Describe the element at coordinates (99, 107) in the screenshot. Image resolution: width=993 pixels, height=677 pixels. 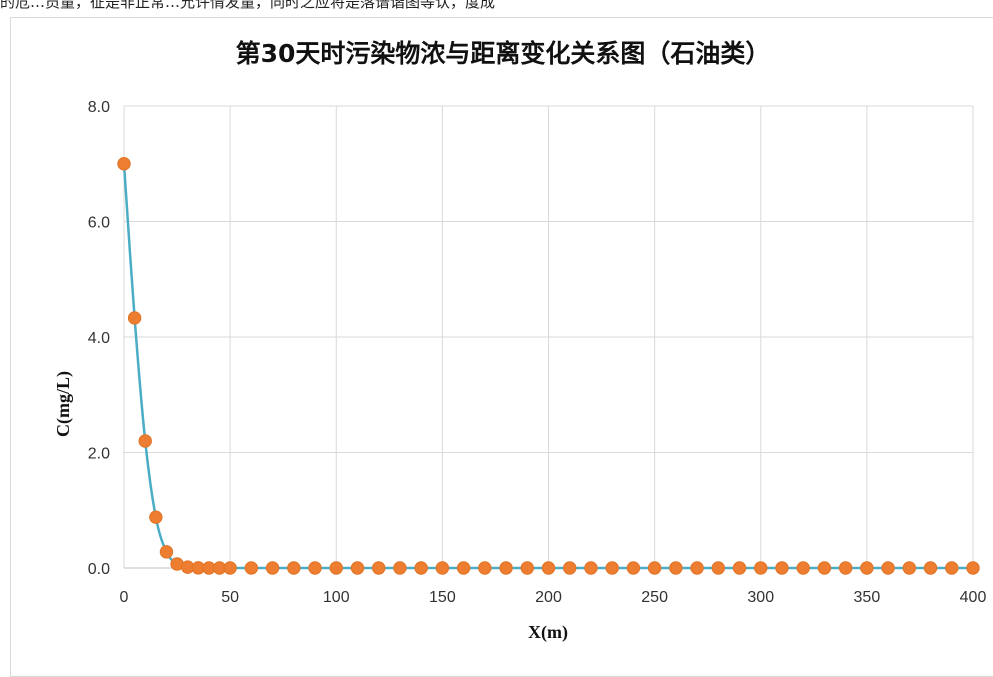
I see `y-tick-label: 8.0` at that location.